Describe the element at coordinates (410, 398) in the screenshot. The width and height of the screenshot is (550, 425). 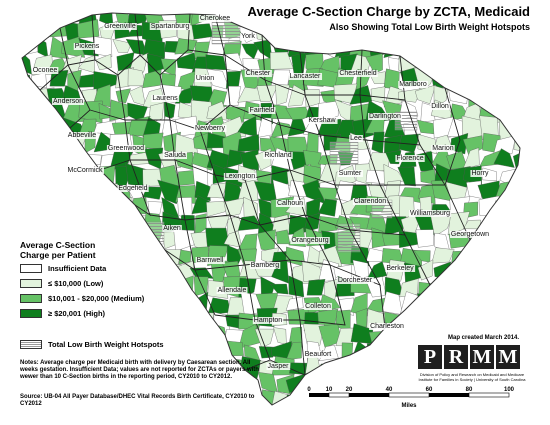
I see `scale-bar: 0 10 20 40 60 80 100 Miles` at that location.